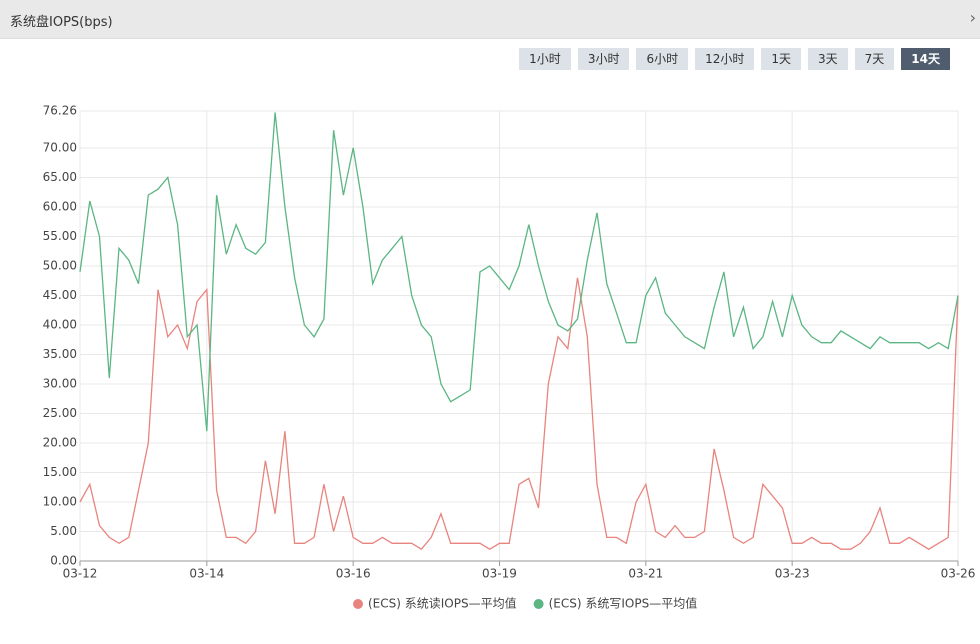  Describe the element at coordinates (60, 383) in the screenshot. I see `y-tick-label: 30.00` at that location.